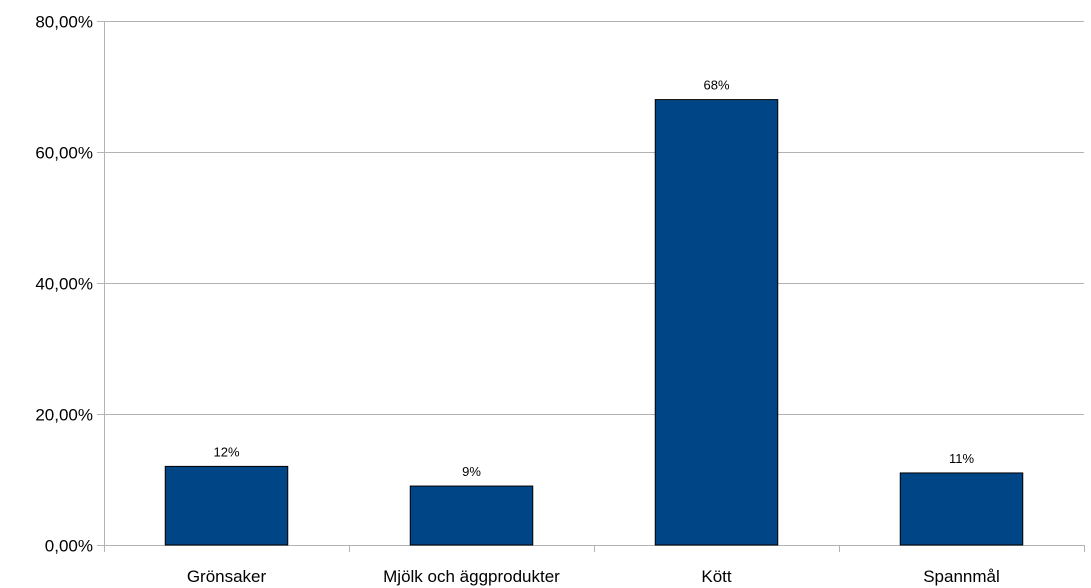 This screenshot has width=1091, height=588. I want to click on data-label: 11%, so click(961, 458).